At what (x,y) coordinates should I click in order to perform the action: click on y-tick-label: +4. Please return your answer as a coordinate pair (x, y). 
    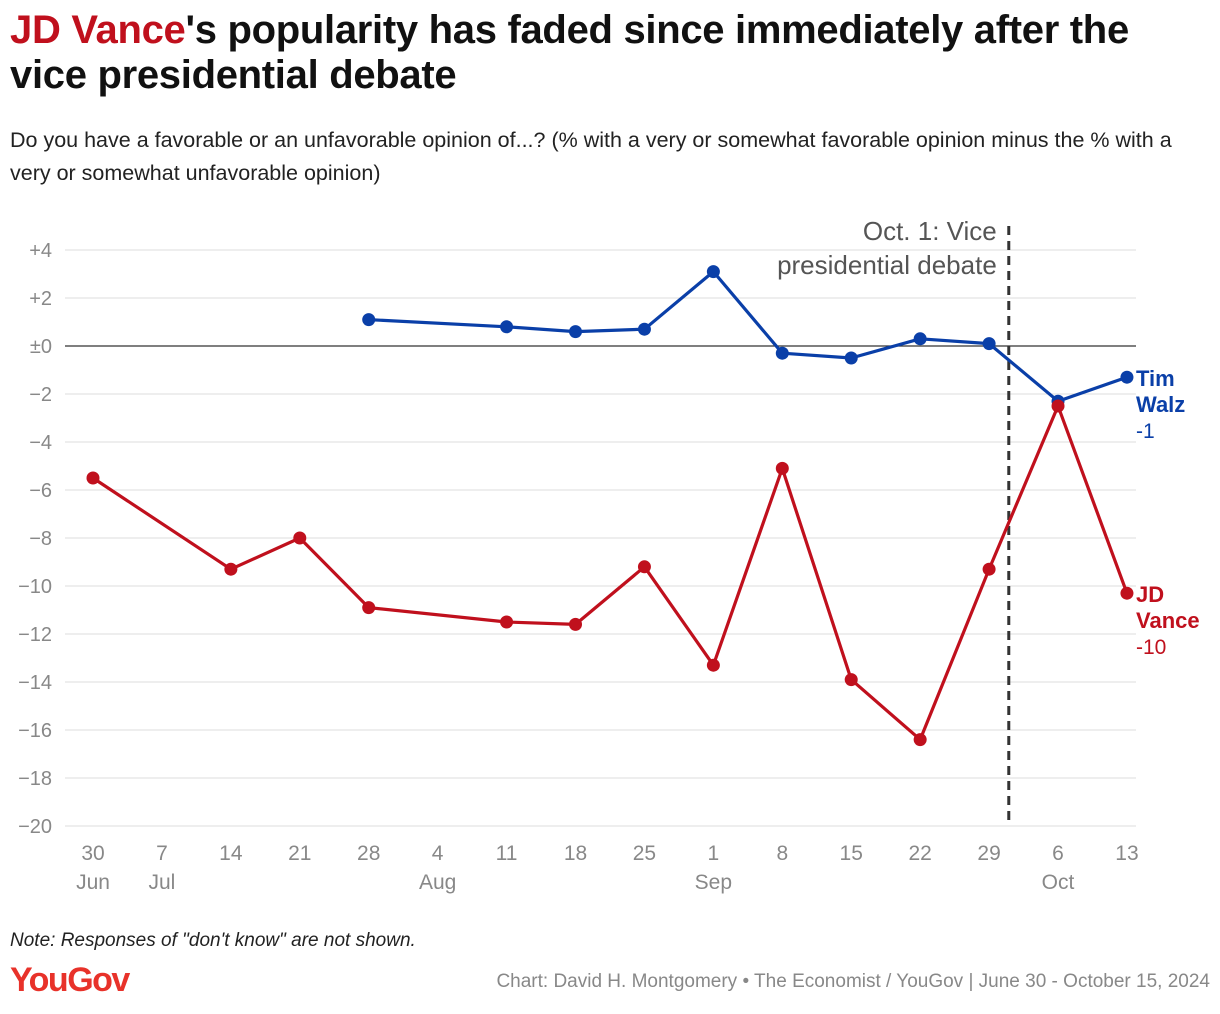
    Looking at the image, I should click on (40, 251).